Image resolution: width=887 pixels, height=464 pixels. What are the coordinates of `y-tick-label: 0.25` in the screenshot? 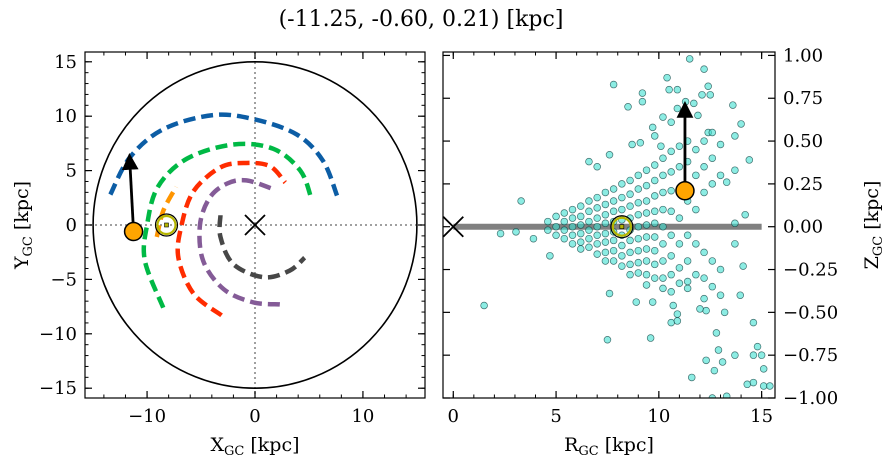 It's located at (803, 184).